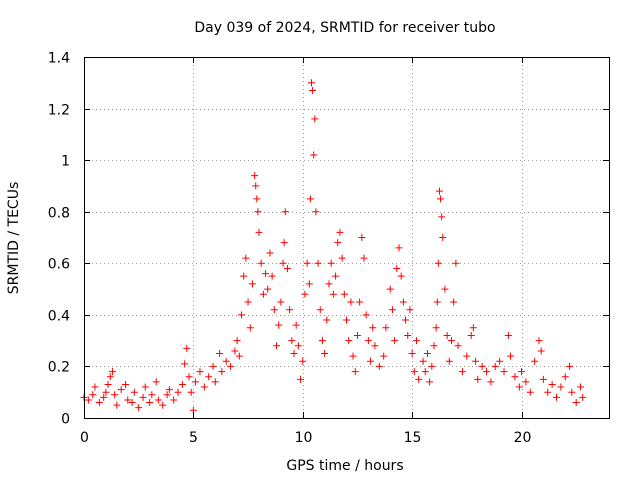  Describe the element at coordinates (59, 317) in the screenshot. I see `y-tick-label: 0.4` at that location.